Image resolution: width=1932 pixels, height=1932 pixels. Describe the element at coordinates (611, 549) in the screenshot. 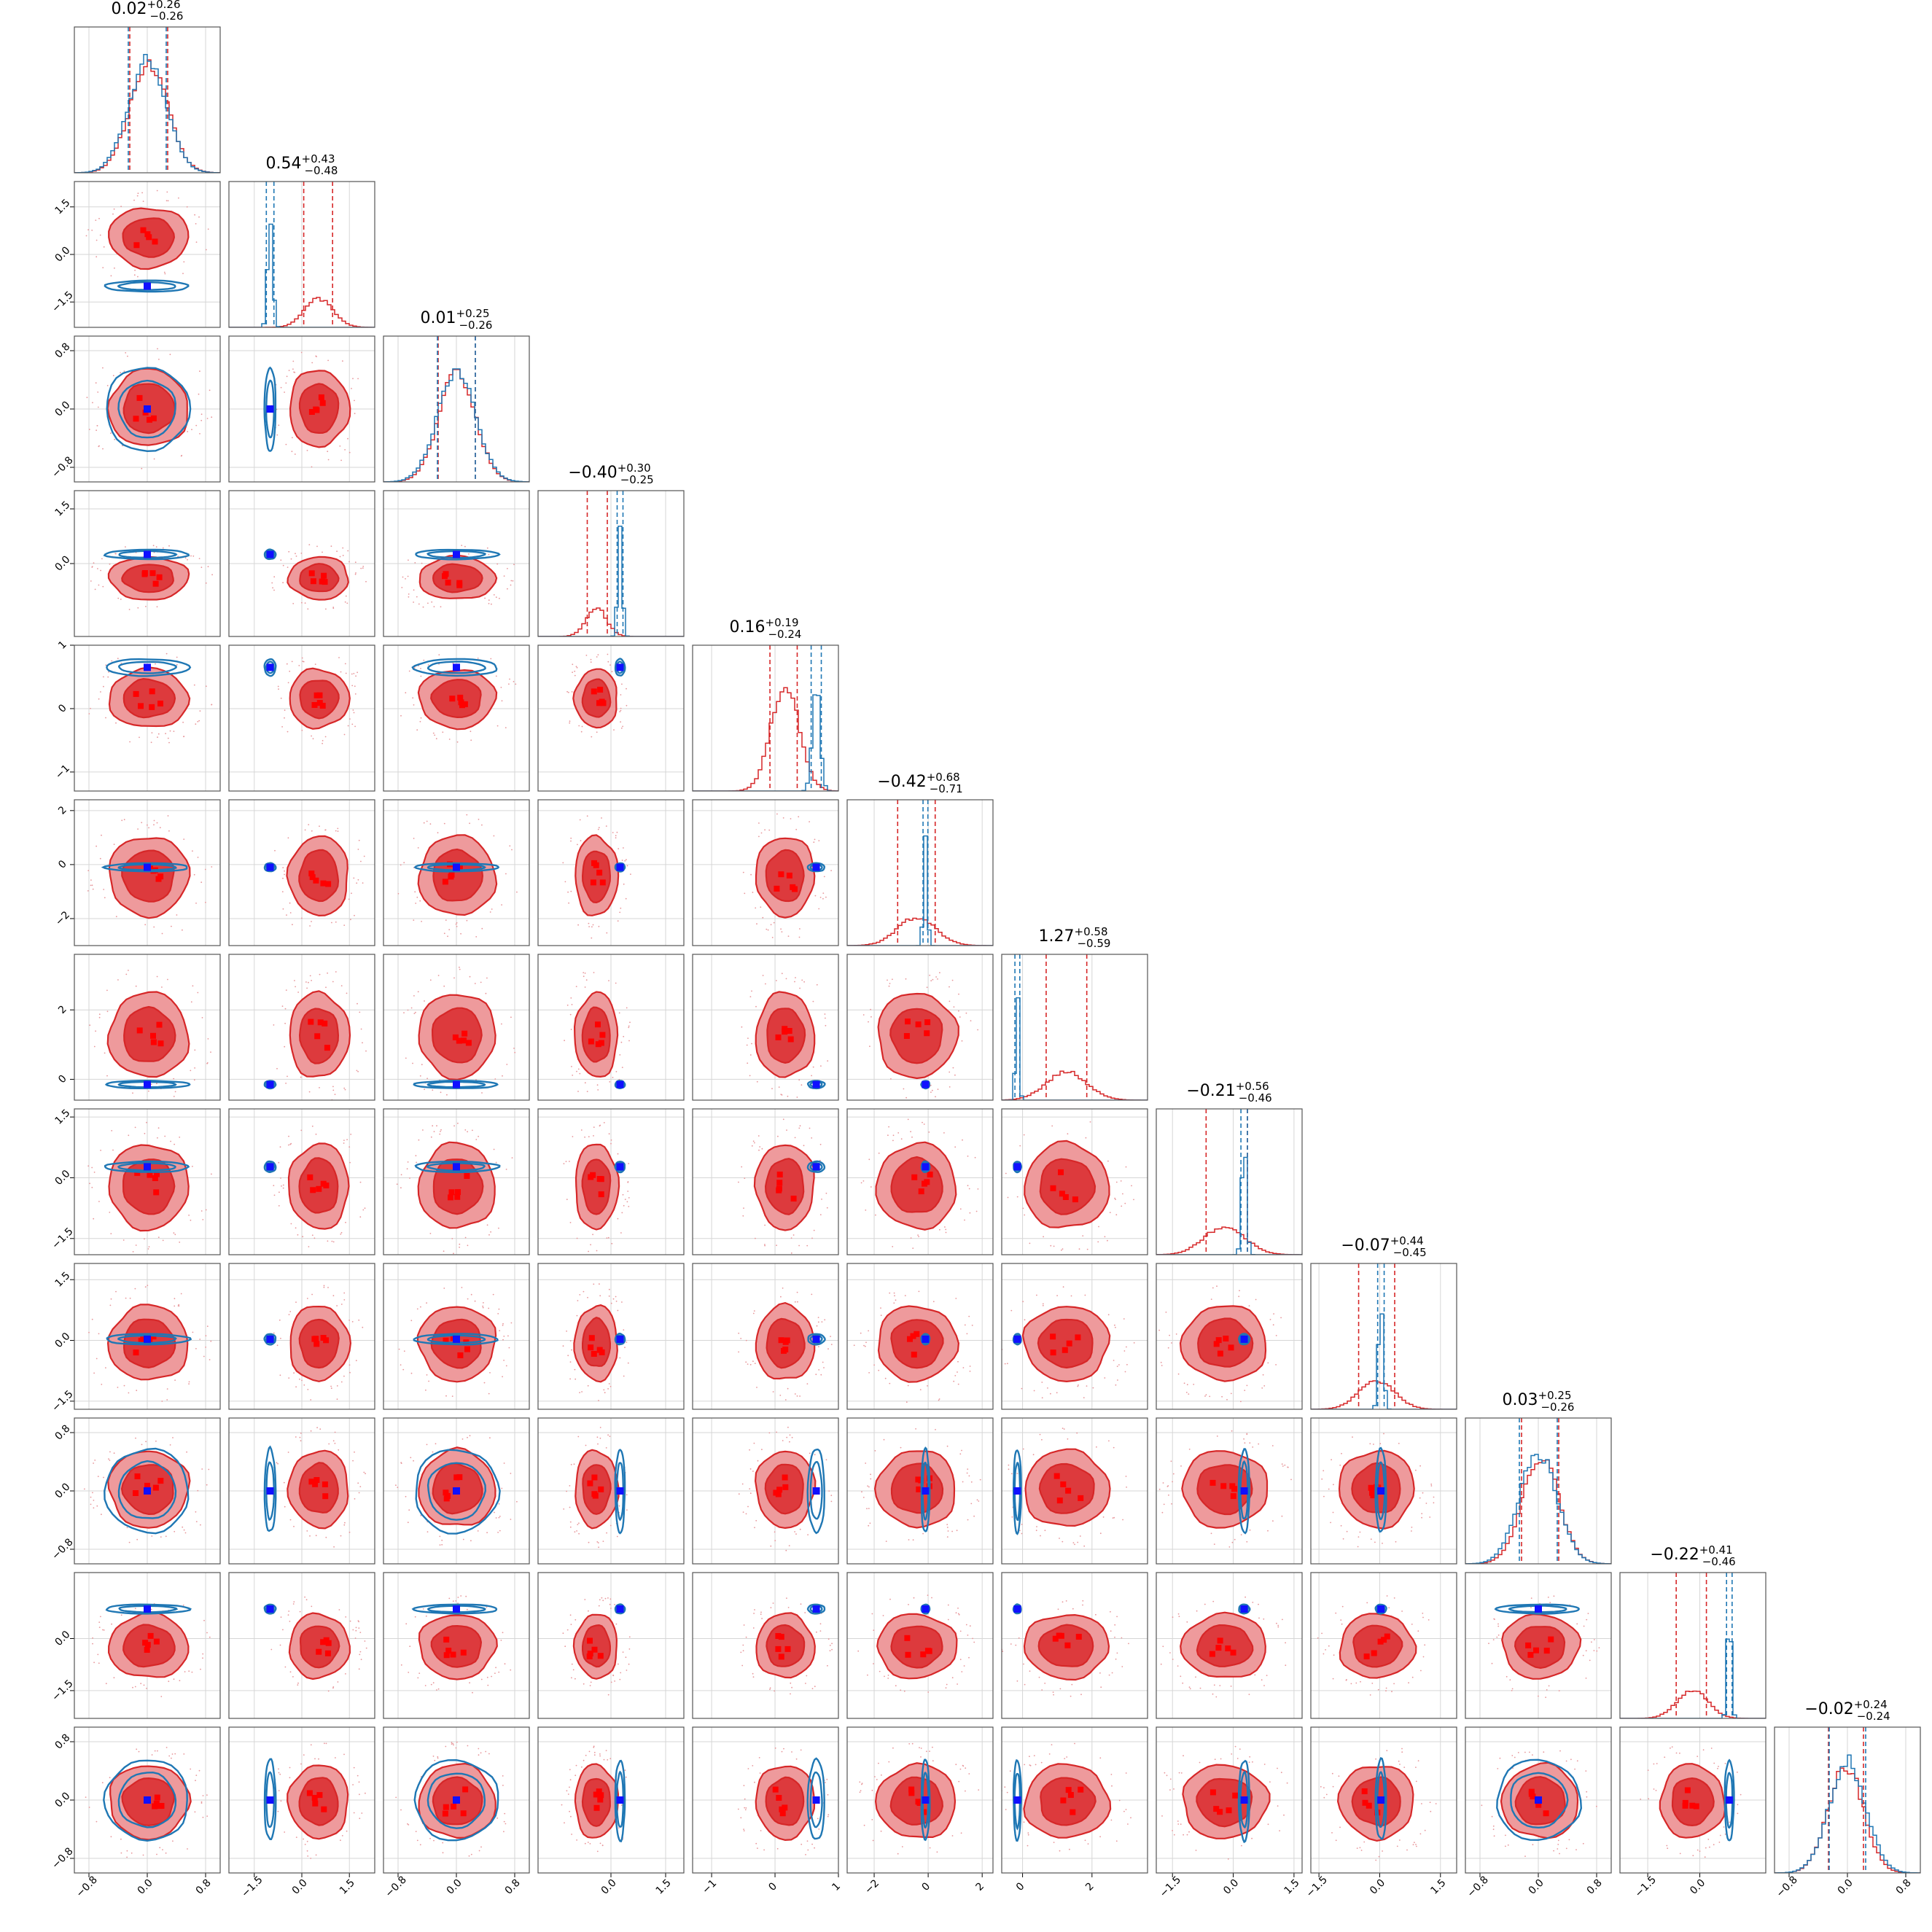

I see `histogram-panel-3-3: −0.40+0.30 −0.25` at that location.